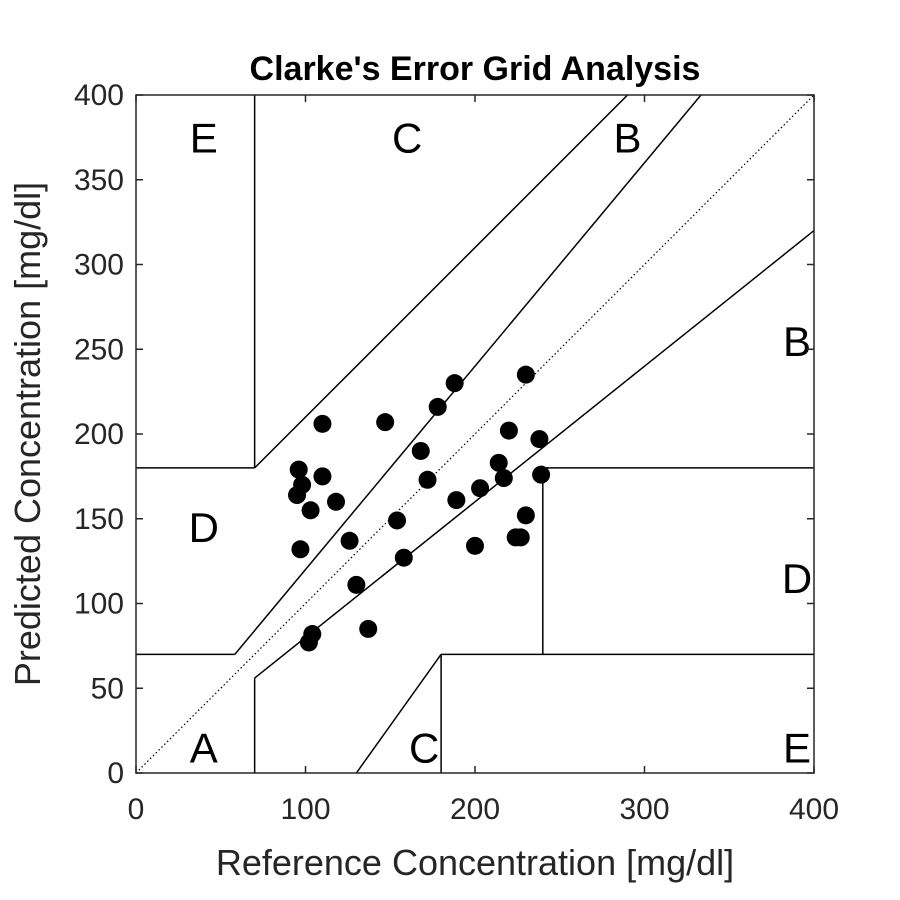  What do you see at coordinates (419, 508) in the screenshot?
I see `data-points` at bounding box center [419, 508].